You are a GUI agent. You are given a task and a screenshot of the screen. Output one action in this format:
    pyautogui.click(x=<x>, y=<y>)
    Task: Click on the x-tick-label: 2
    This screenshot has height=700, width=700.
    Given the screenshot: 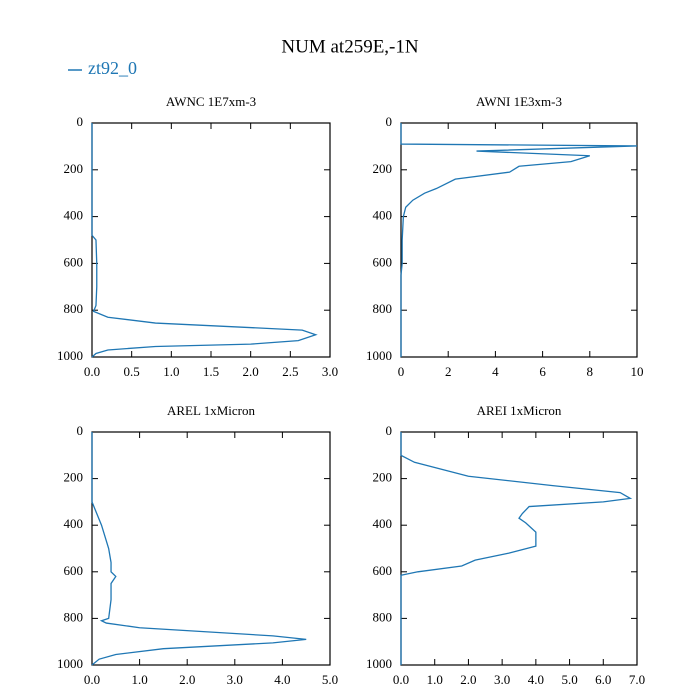 What is the action you would take?
    pyautogui.click(x=448, y=371)
    